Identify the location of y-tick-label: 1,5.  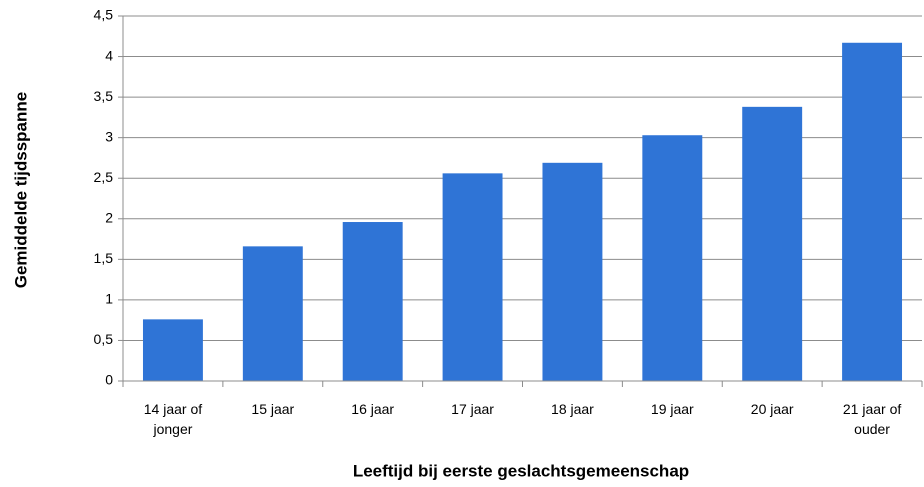
(104, 258).